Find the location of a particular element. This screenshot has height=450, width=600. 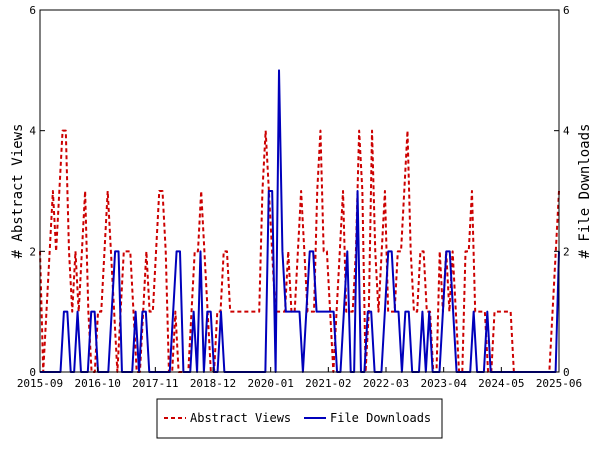

y-tick-label-left: 0 is located at coordinates (32, 372).